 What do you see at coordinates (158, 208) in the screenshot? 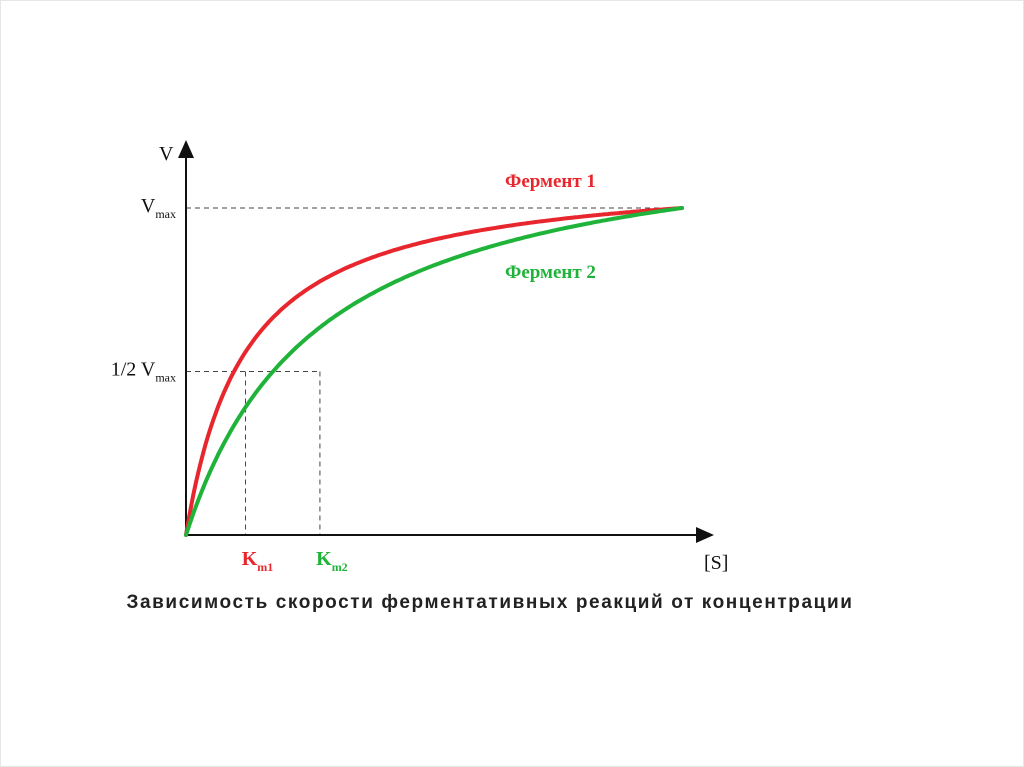
I see `y-tick-label-vmax: Vmax` at bounding box center [158, 208].